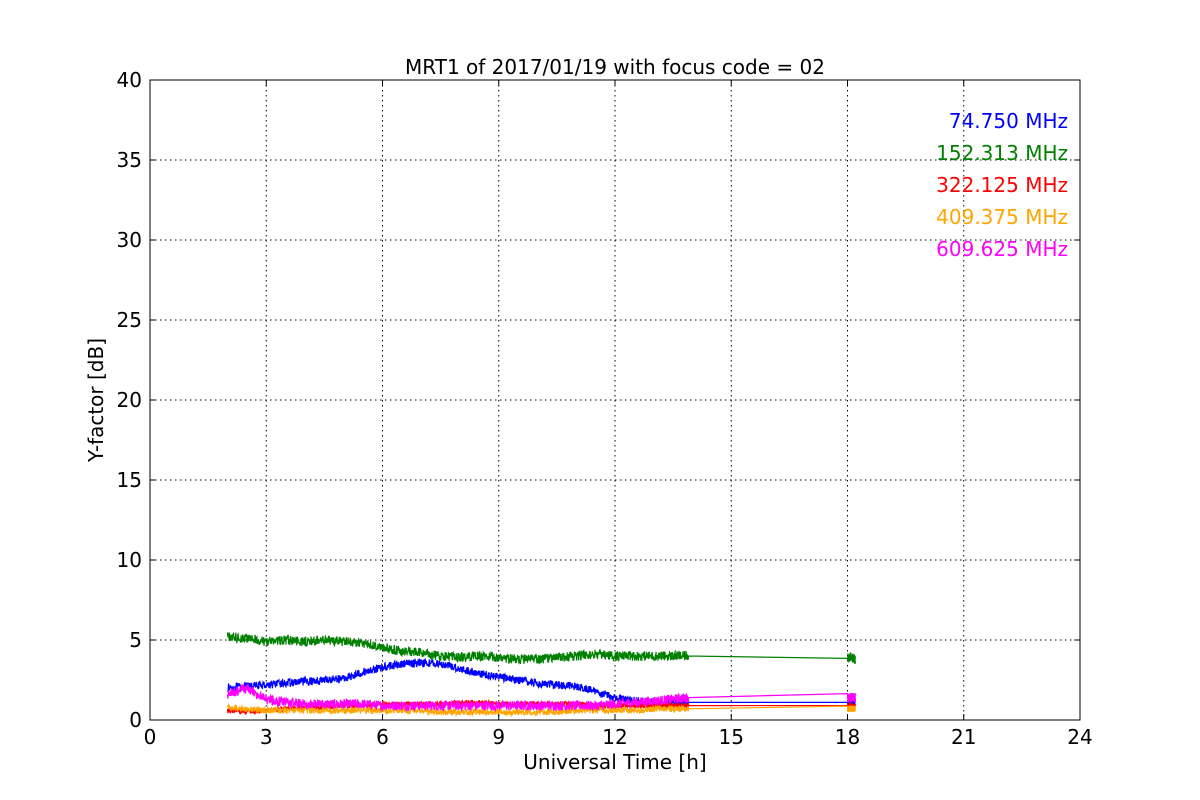  Describe the element at coordinates (963, 737) in the screenshot. I see `x-tick-label: 21` at that location.